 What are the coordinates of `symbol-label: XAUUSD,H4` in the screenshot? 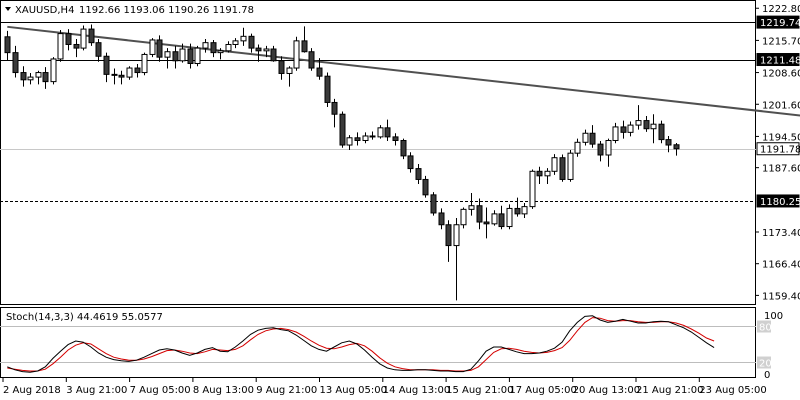 It's located at (44, 10).